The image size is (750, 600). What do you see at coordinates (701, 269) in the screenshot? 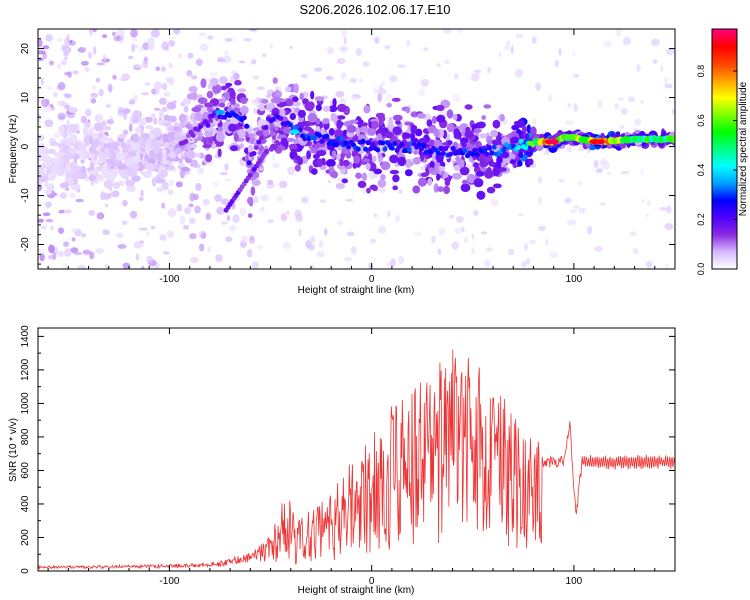
I see `colorbar-tick-label: 0.0` at bounding box center [701, 269].